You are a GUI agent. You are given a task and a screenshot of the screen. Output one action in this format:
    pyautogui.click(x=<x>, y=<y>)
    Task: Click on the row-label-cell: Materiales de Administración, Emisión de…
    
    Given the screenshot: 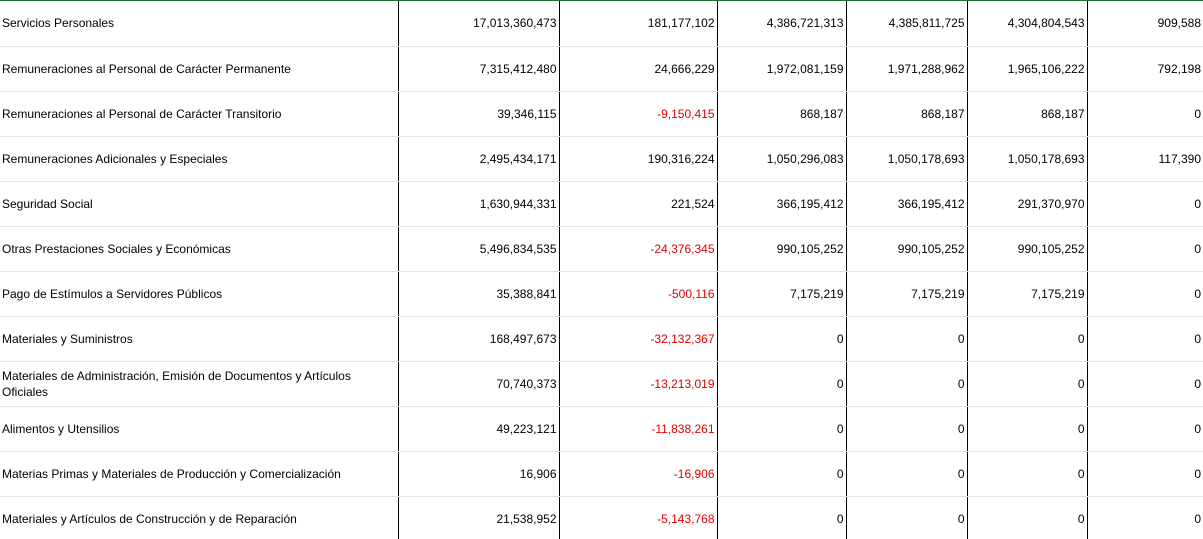 What is the action you would take?
    pyautogui.click(x=199, y=384)
    